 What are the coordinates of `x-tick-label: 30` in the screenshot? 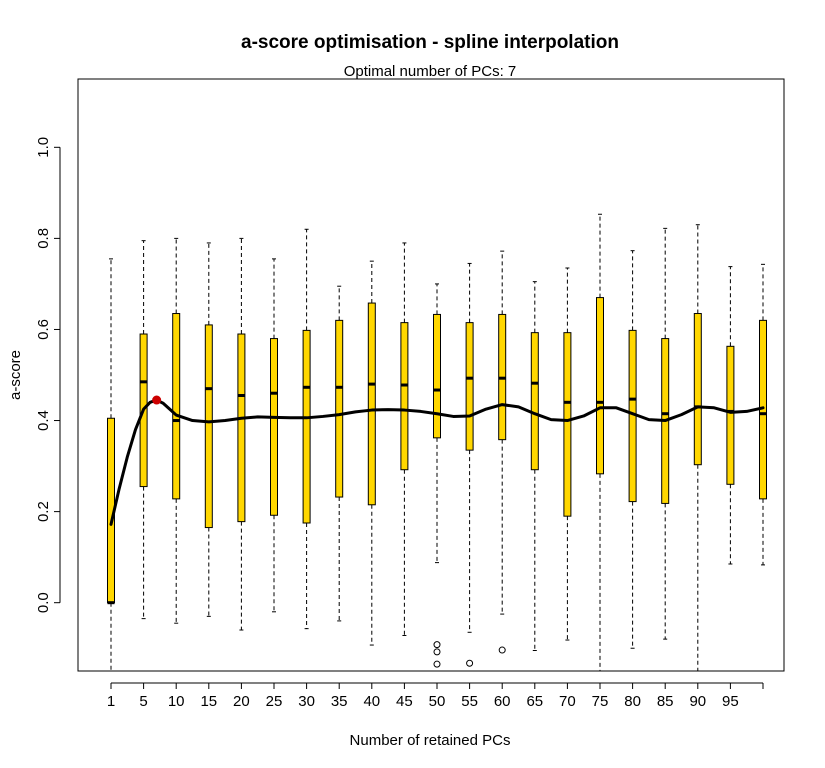 It's located at (306, 701).